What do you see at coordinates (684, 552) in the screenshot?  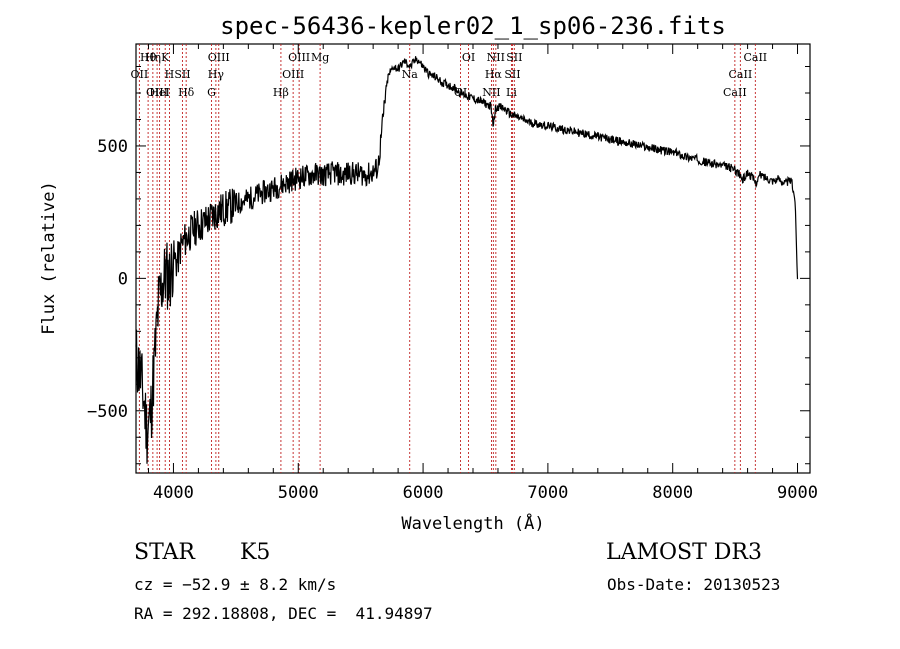 I see `survey-name: LAMOST DR3` at bounding box center [684, 552].